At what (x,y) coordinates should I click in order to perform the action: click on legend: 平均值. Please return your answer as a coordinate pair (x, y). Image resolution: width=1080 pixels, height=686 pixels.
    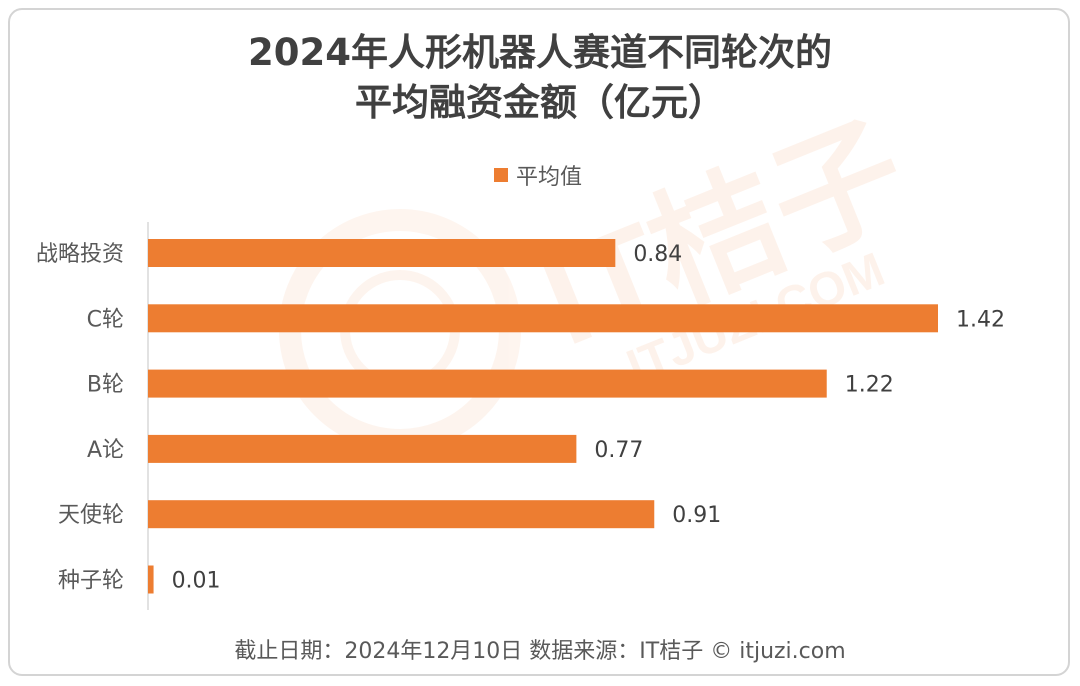
    Looking at the image, I should click on (538, 175).